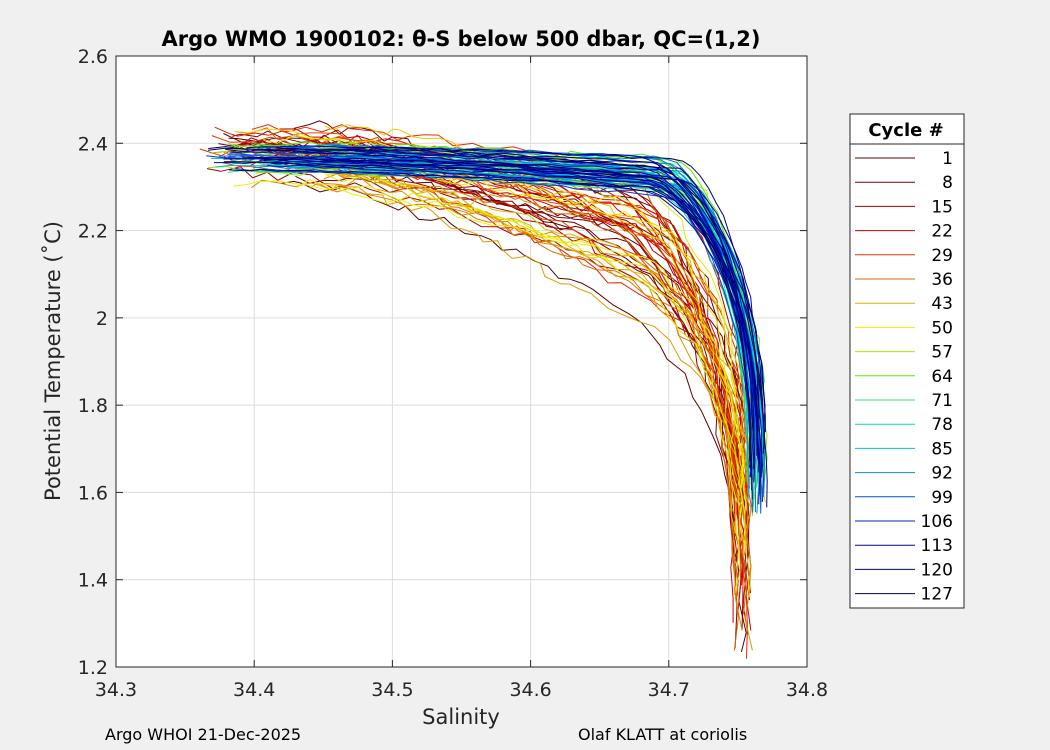 The image size is (1050, 750). I want to click on legend-label: 29, so click(942, 256).